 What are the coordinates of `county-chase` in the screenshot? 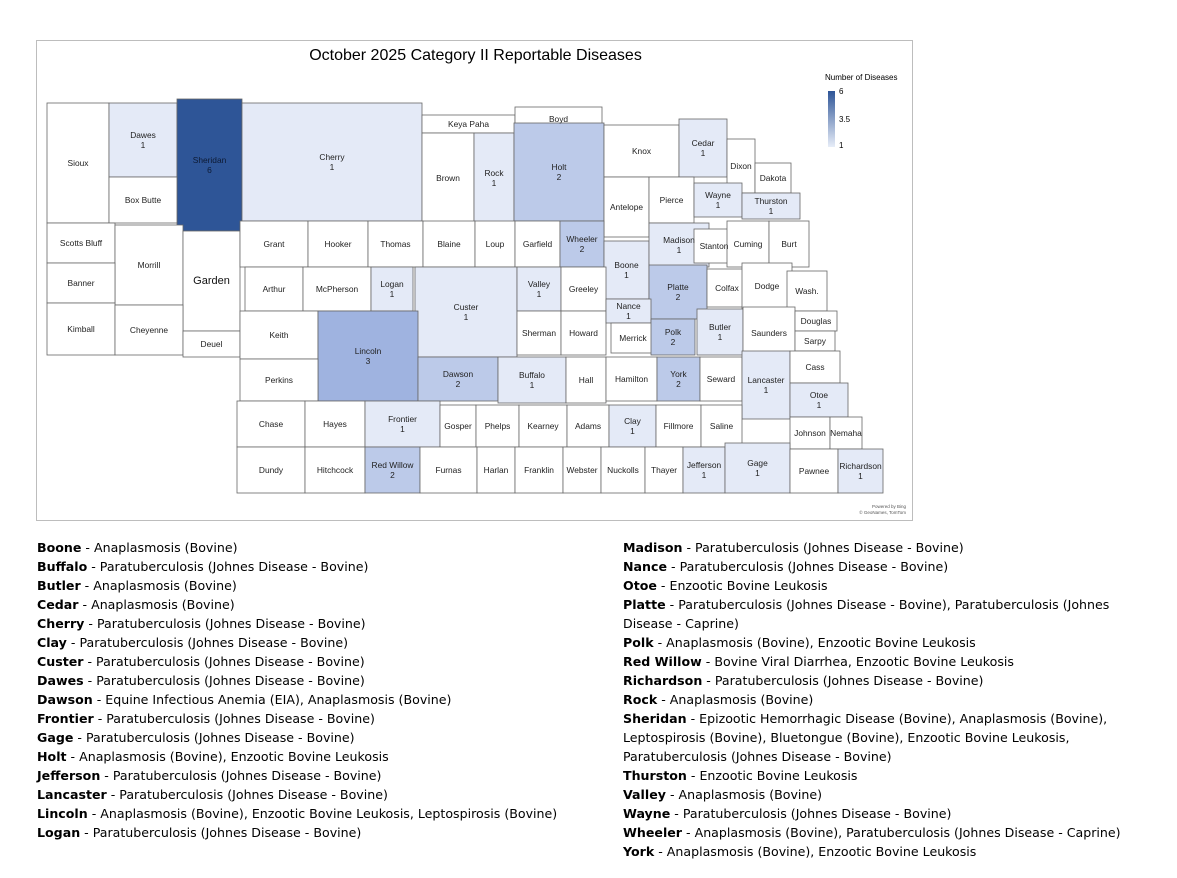 It's located at (271, 424).